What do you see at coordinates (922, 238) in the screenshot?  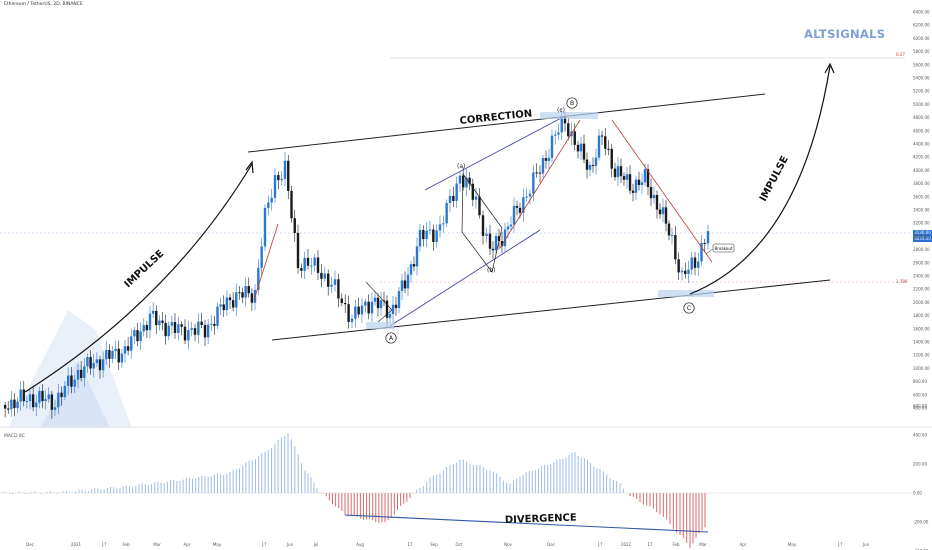 I see `price-tag-line-2: 3035.00` at bounding box center [922, 238].